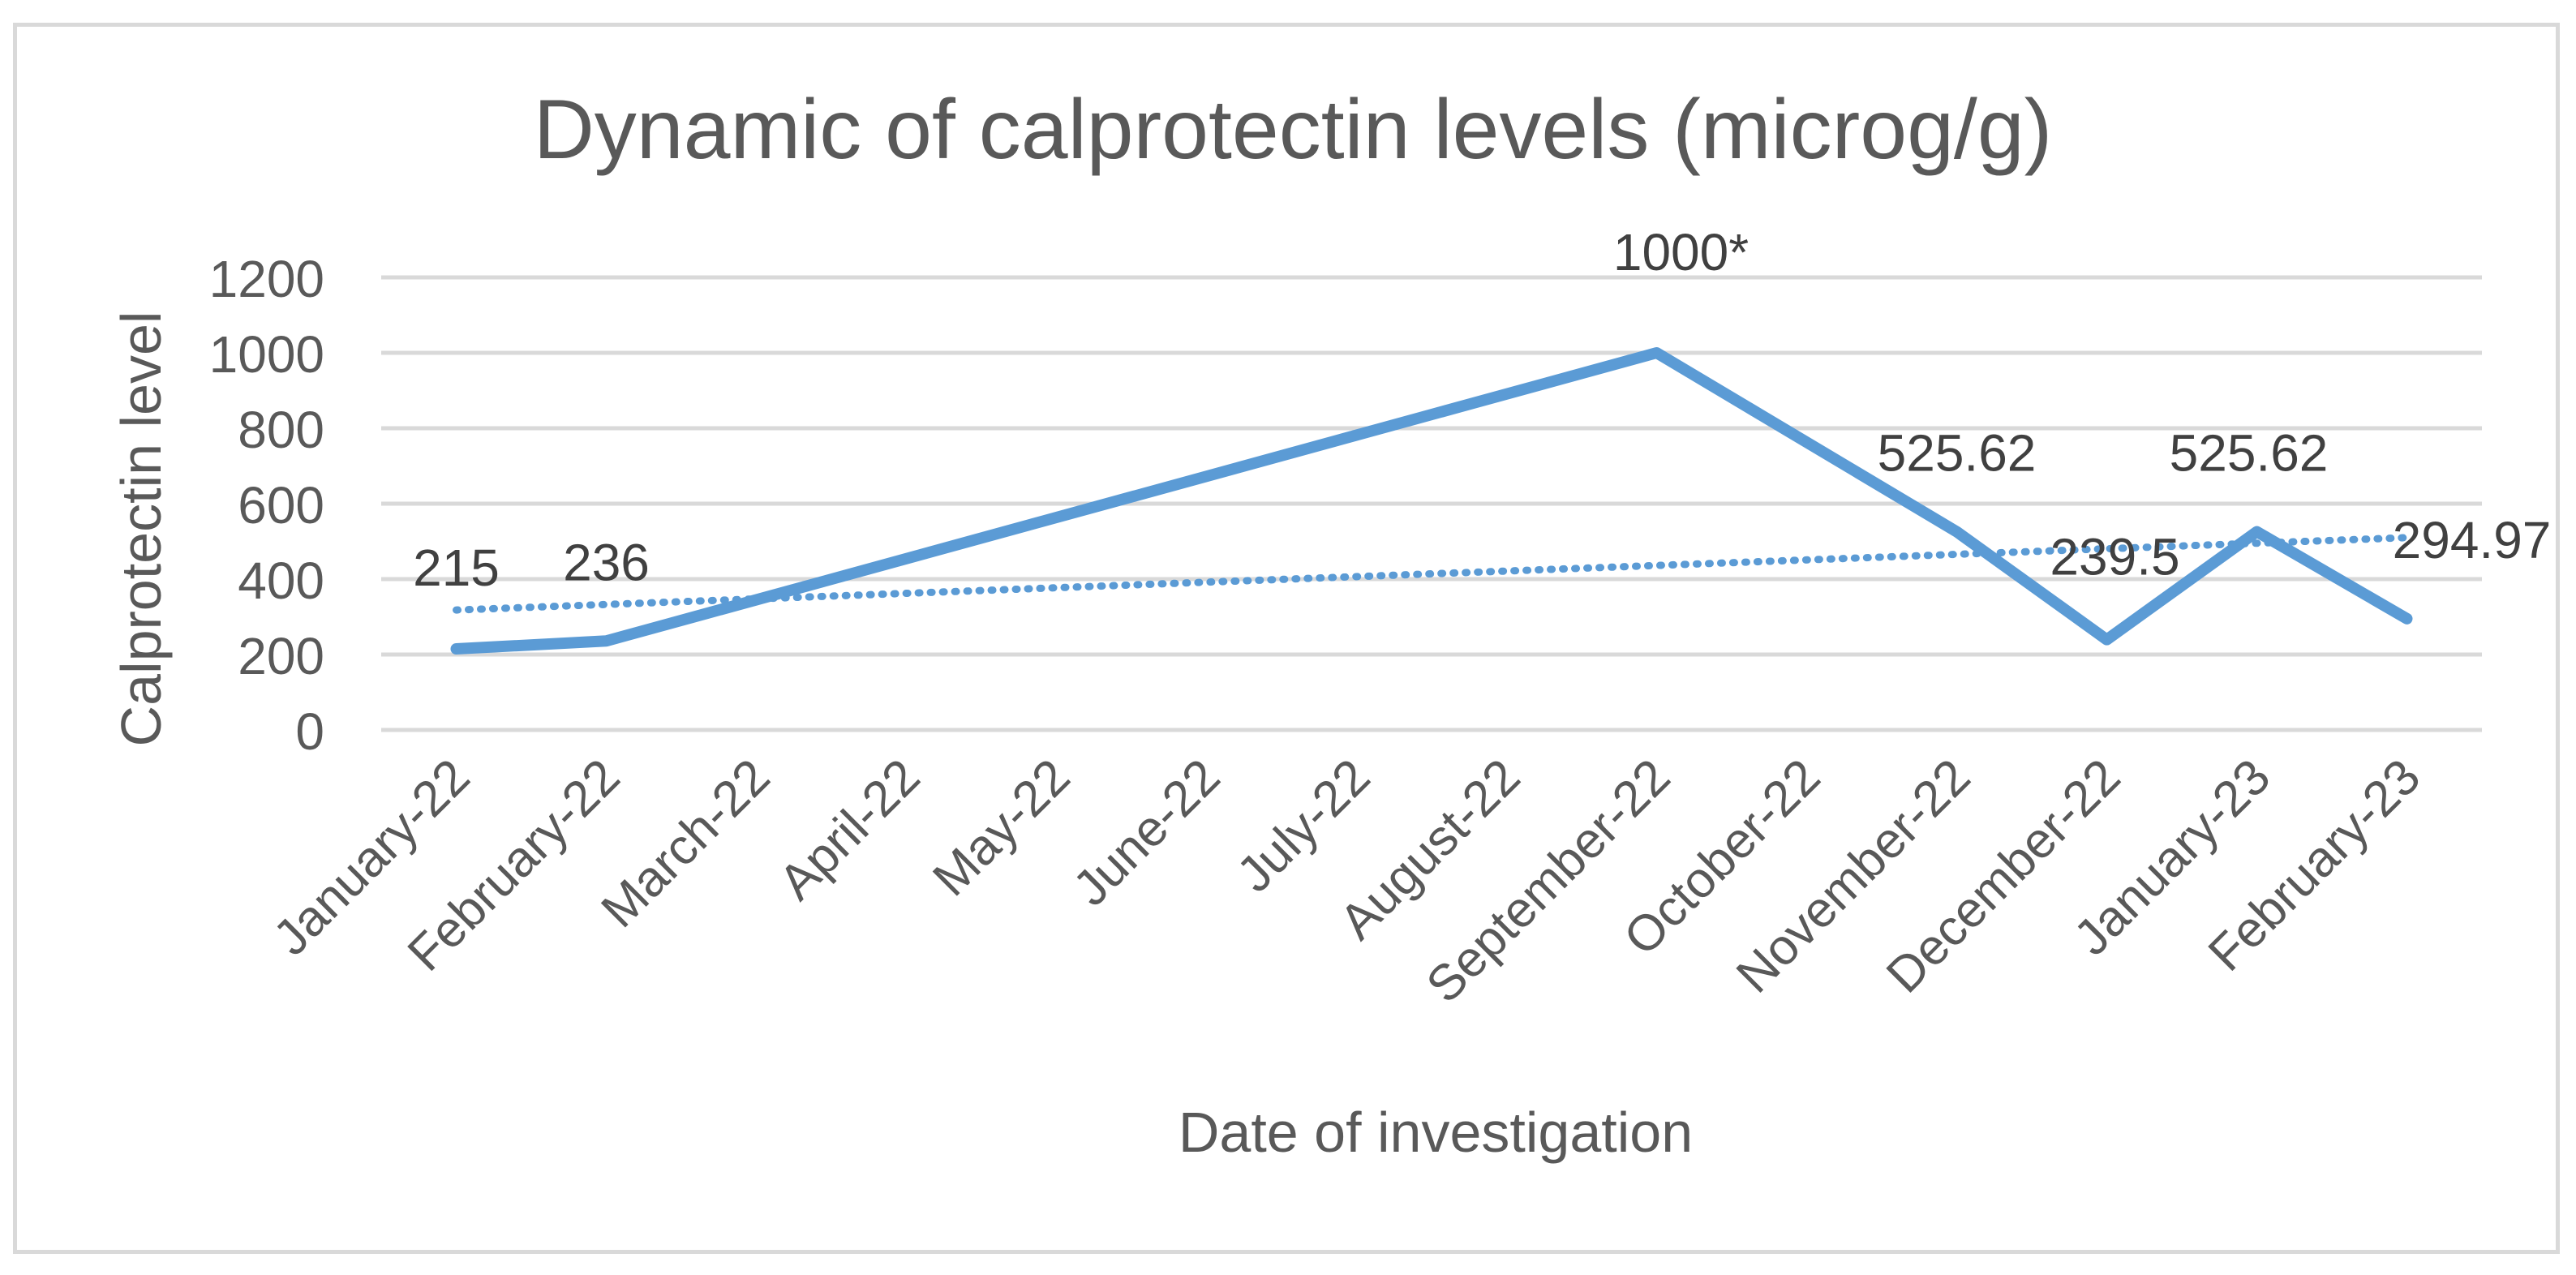 This screenshot has width=2576, height=1275. What do you see at coordinates (266, 354) in the screenshot?
I see `y-tick-label: 1000` at bounding box center [266, 354].